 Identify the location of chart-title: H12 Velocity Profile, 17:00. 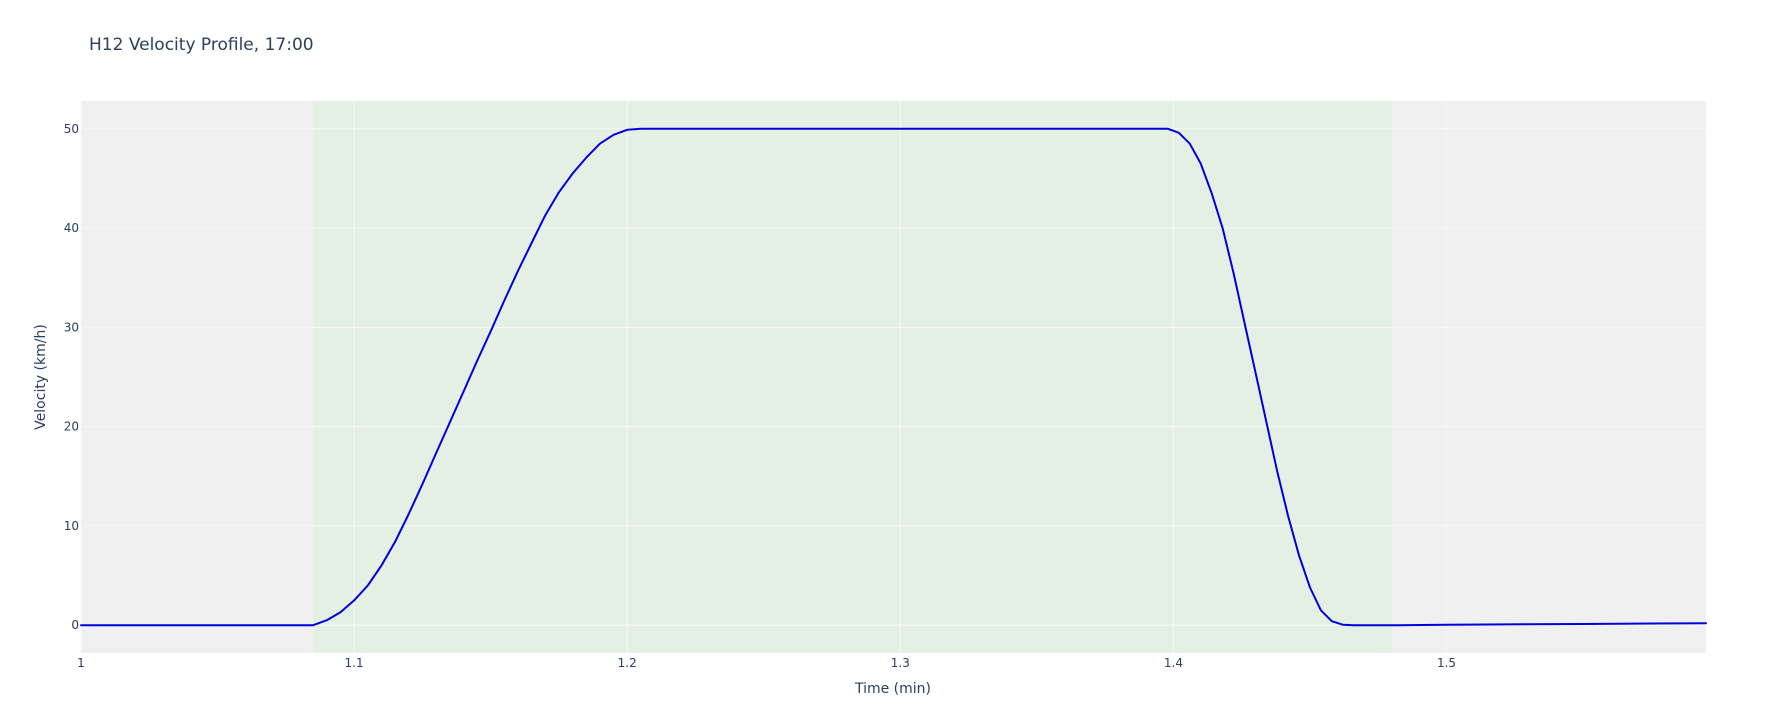
(201, 45).